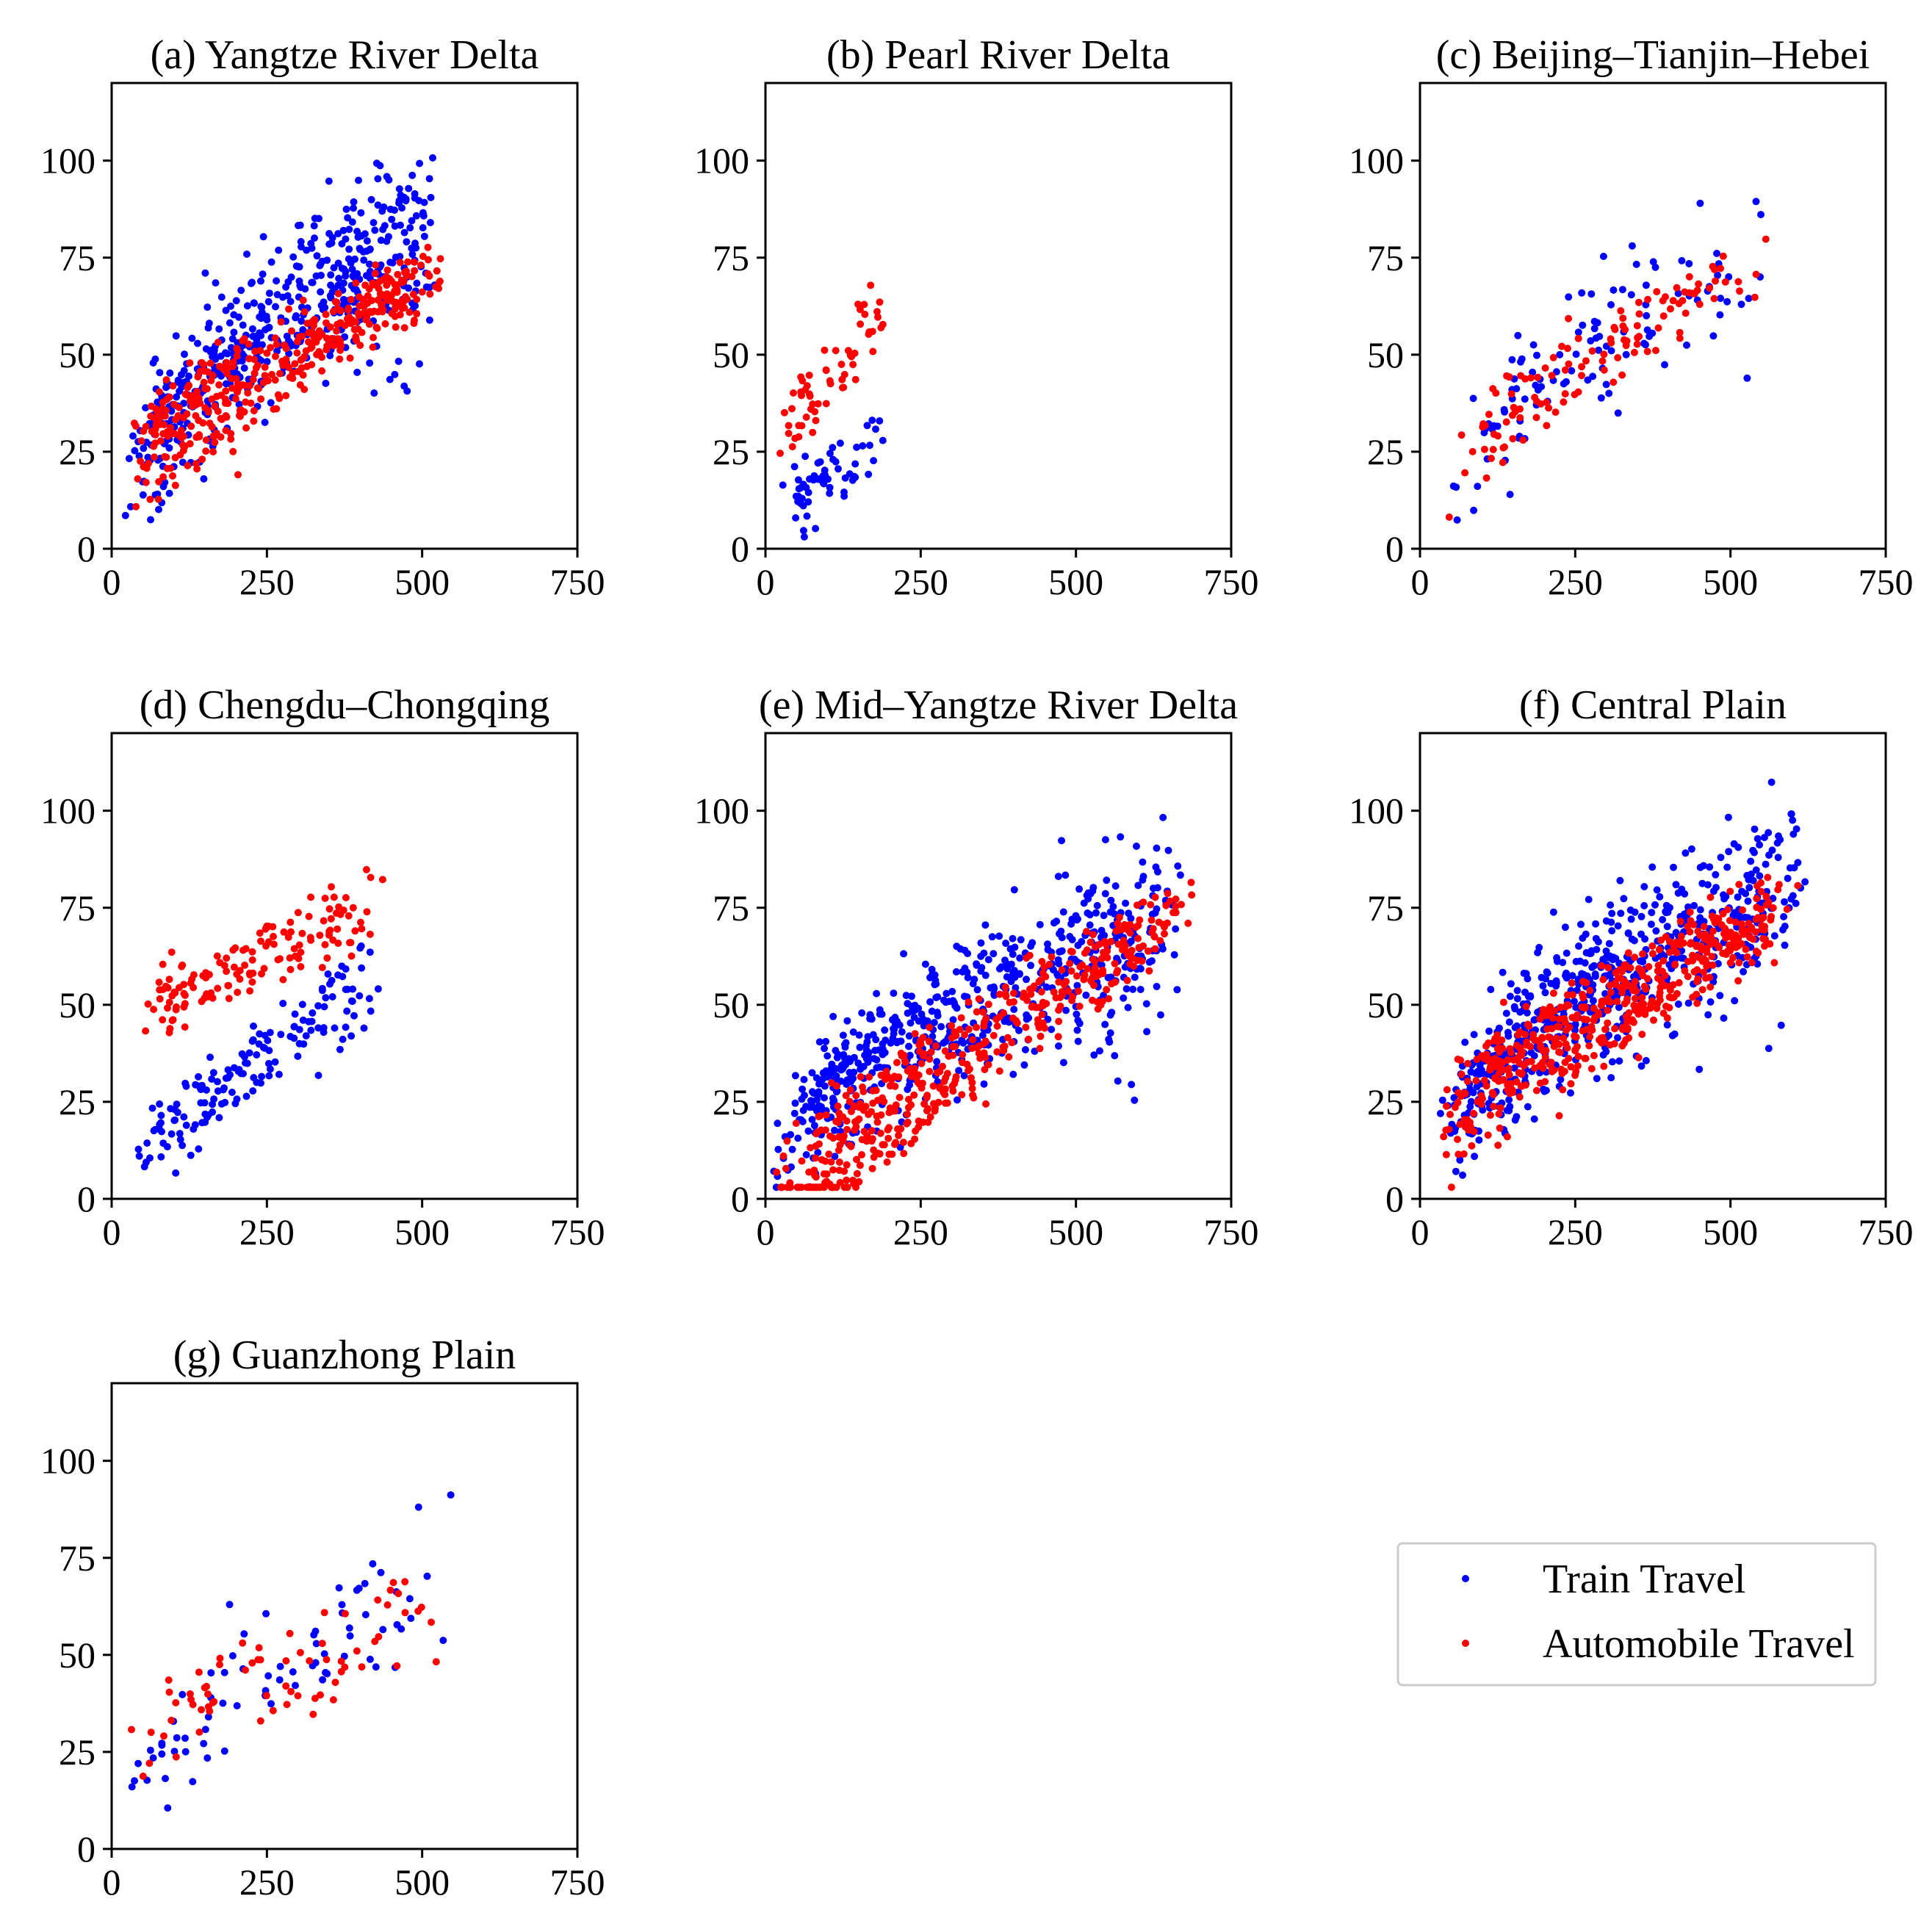 This screenshot has width=1932, height=1929. Describe the element at coordinates (1385, 354) in the screenshot. I see `y-tick-label: 50` at that location.